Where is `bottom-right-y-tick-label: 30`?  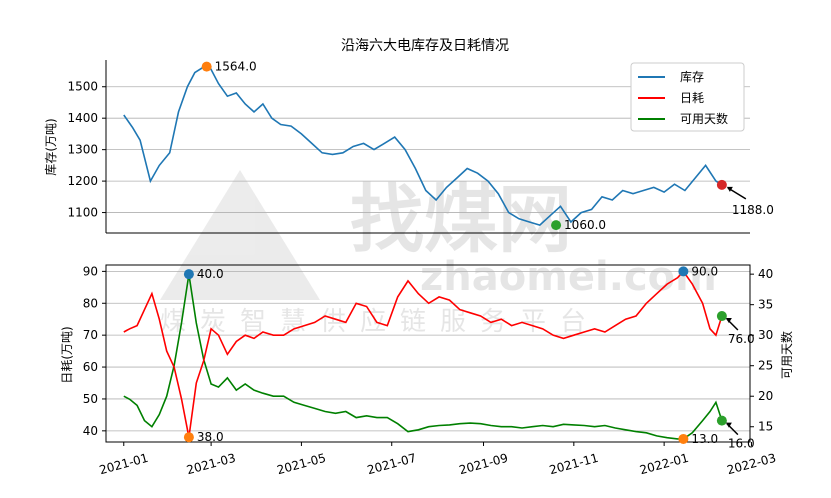 bottom-right-y-tick-label: 30 is located at coordinates (765, 335).